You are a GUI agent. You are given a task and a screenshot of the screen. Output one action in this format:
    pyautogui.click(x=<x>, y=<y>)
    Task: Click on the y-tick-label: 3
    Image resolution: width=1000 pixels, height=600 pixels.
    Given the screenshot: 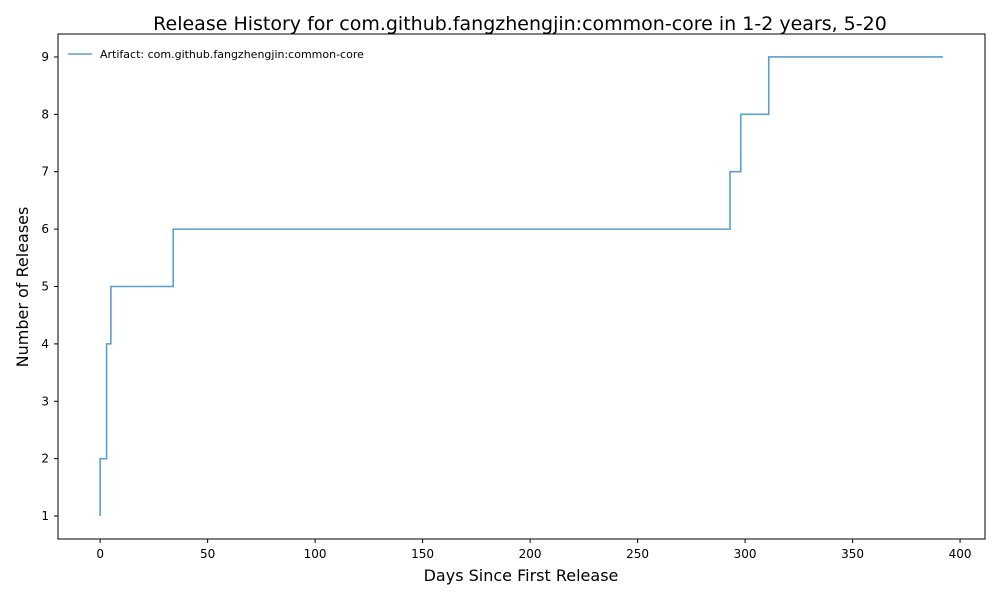 What is the action you would take?
    pyautogui.click(x=45, y=401)
    